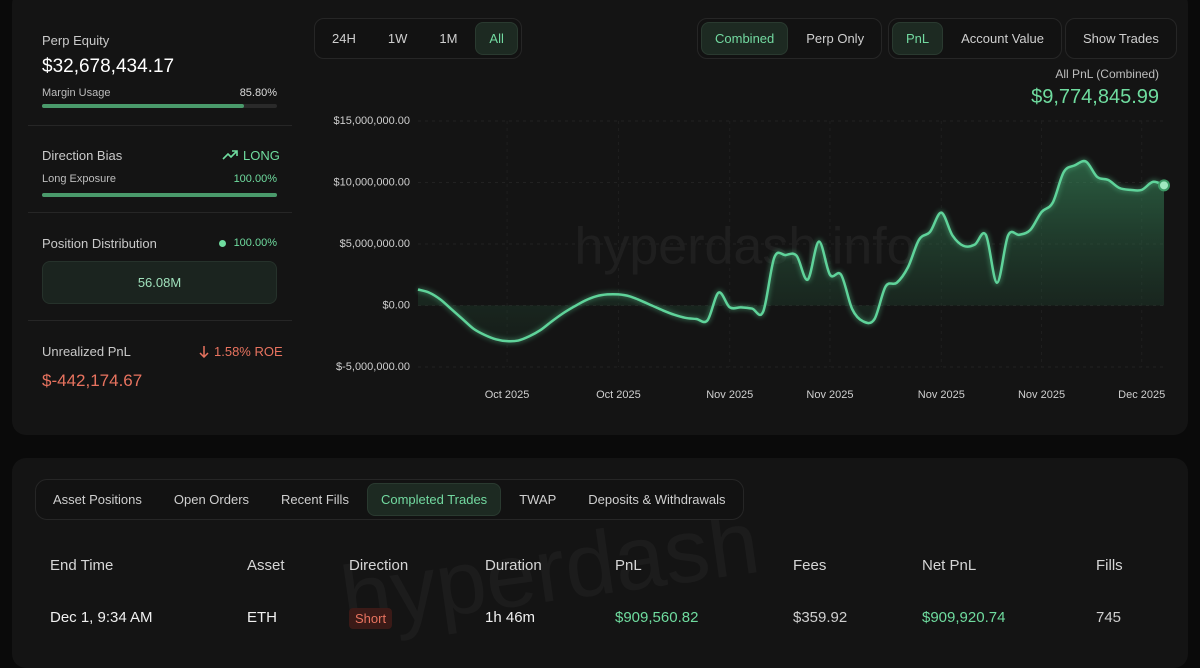 This screenshot has width=1200, height=668. I want to click on cell: $909,560.82, so click(657, 617).